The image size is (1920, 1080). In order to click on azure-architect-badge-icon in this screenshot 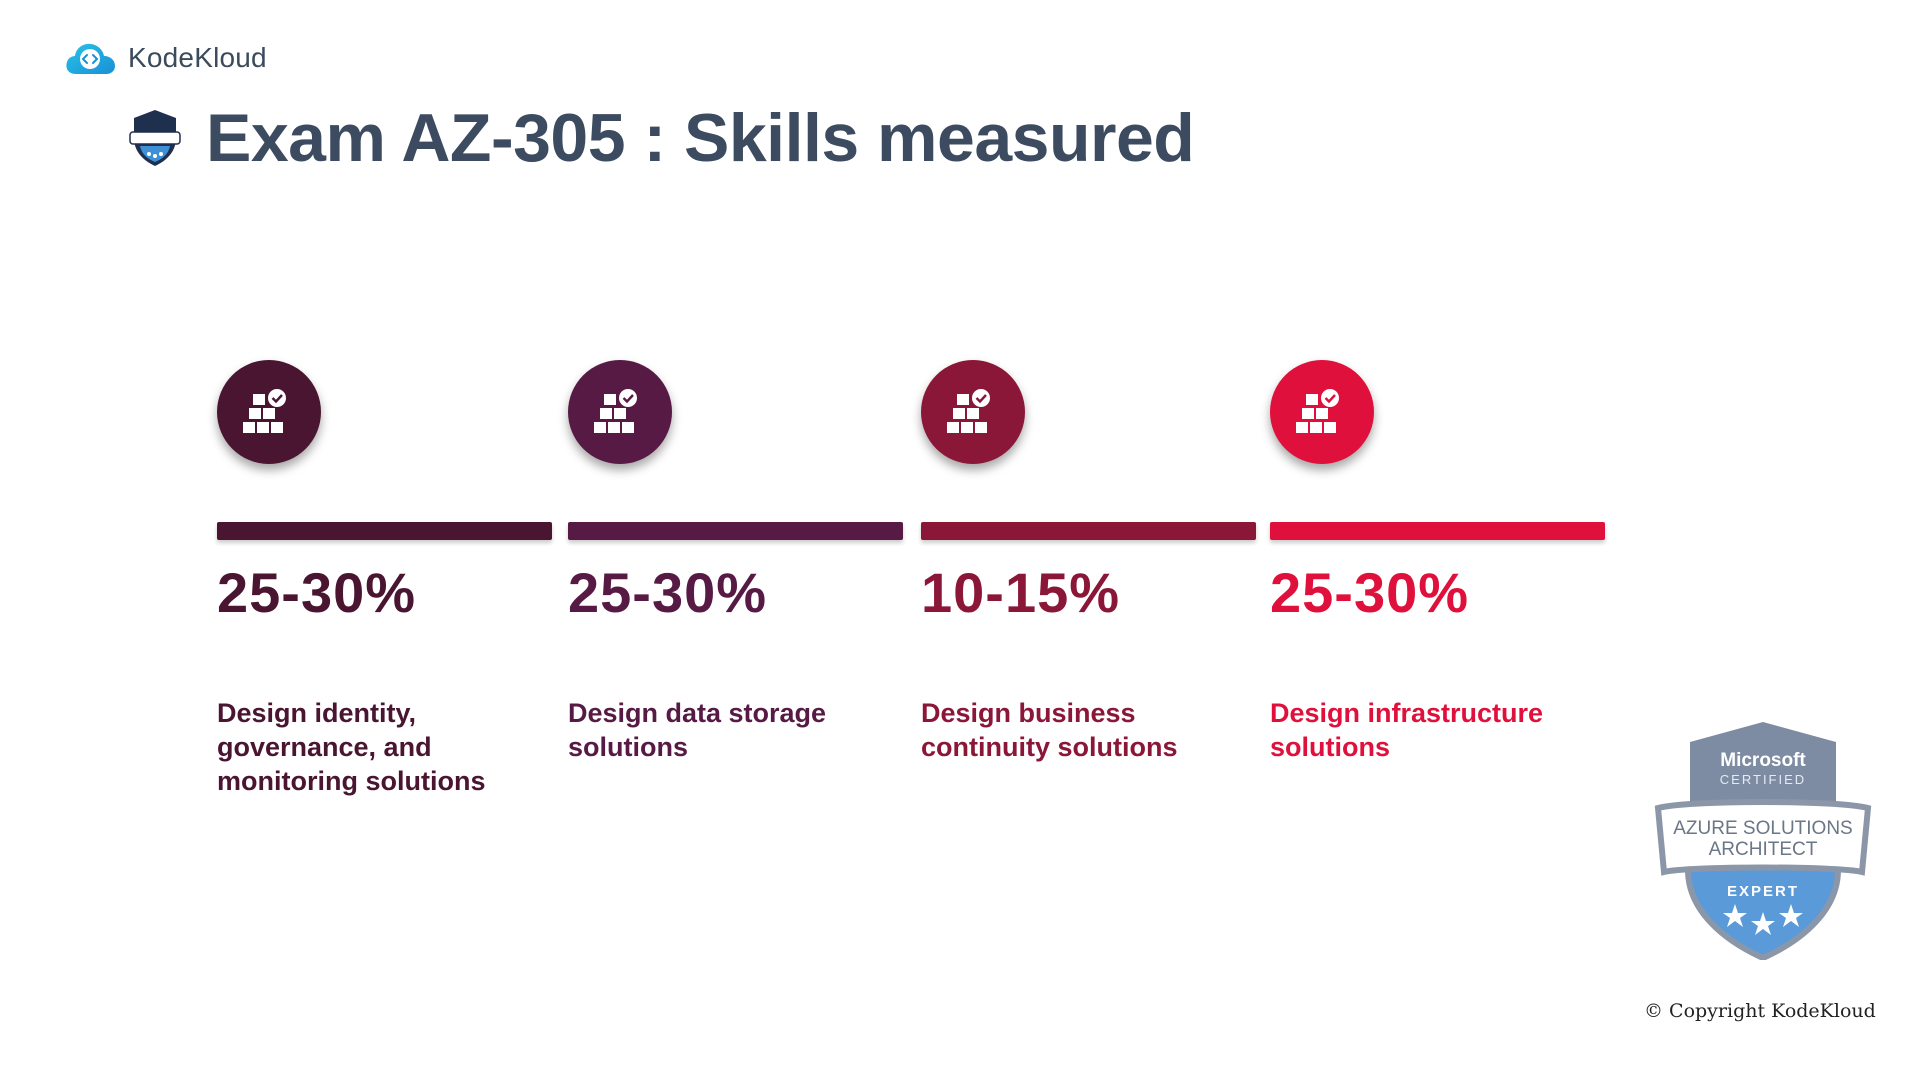, I will do `click(155, 138)`.